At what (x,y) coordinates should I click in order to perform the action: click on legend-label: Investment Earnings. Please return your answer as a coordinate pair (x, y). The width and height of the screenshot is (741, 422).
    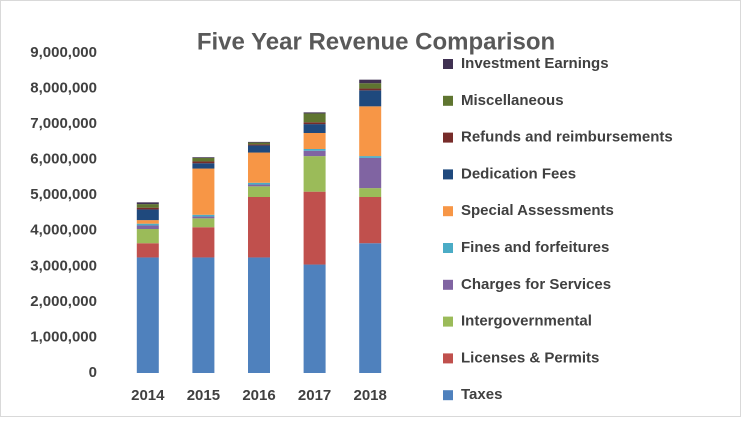
    Looking at the image, I should click on (535, 63).